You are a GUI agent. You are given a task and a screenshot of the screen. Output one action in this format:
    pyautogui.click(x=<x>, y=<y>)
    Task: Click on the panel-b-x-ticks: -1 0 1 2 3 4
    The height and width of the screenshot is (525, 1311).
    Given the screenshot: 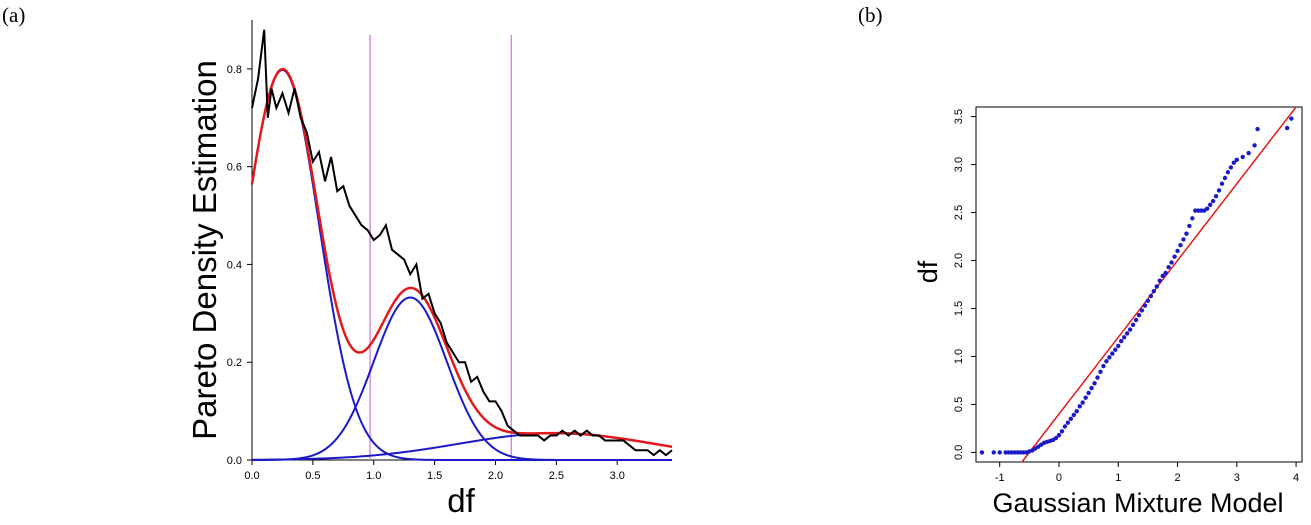 What is the action you would take?
    pyautogui.click(x=1147, y=473)
    